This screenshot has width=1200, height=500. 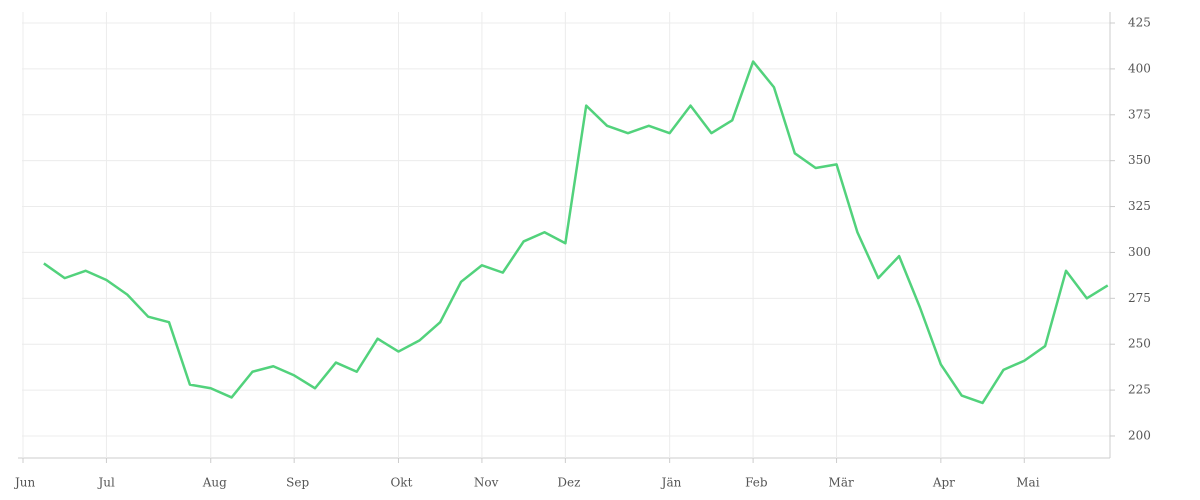 I want to click on x-tick-label: Nov, so click(x=486, y=483).